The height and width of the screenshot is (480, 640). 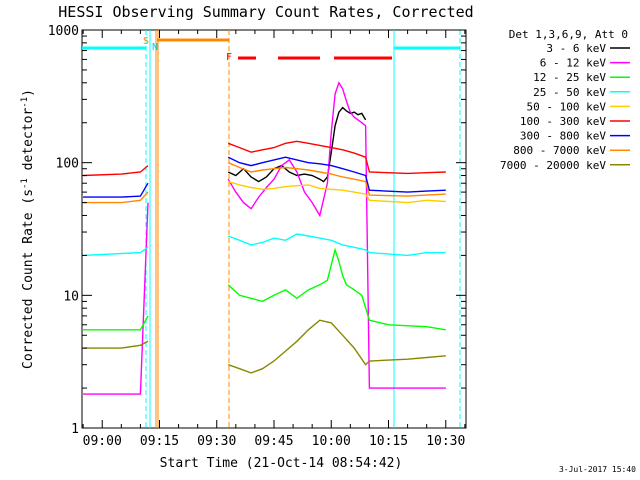 I want to click on y-tick-label-2: 100, so click(x=67, y=164).